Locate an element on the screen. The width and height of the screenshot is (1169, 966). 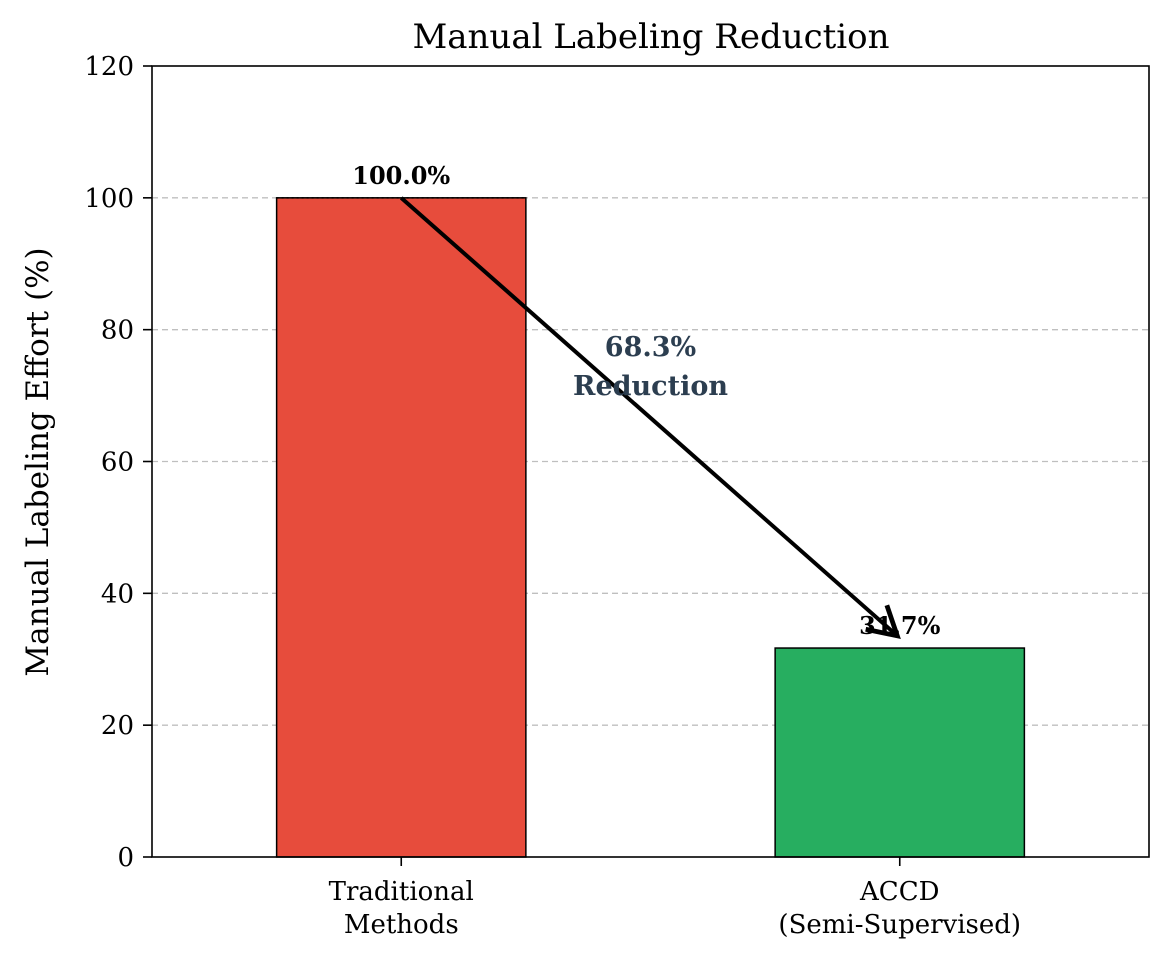
reduction-annotation-text: Reduction is located at coordinates (650, 386).